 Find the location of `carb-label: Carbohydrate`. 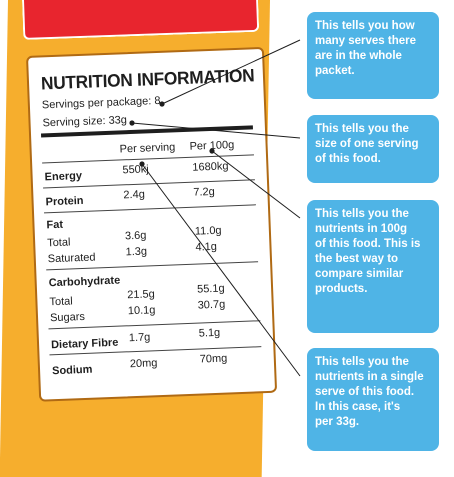

carb-label: Carbohydrate is located at coordinates (84, 282).